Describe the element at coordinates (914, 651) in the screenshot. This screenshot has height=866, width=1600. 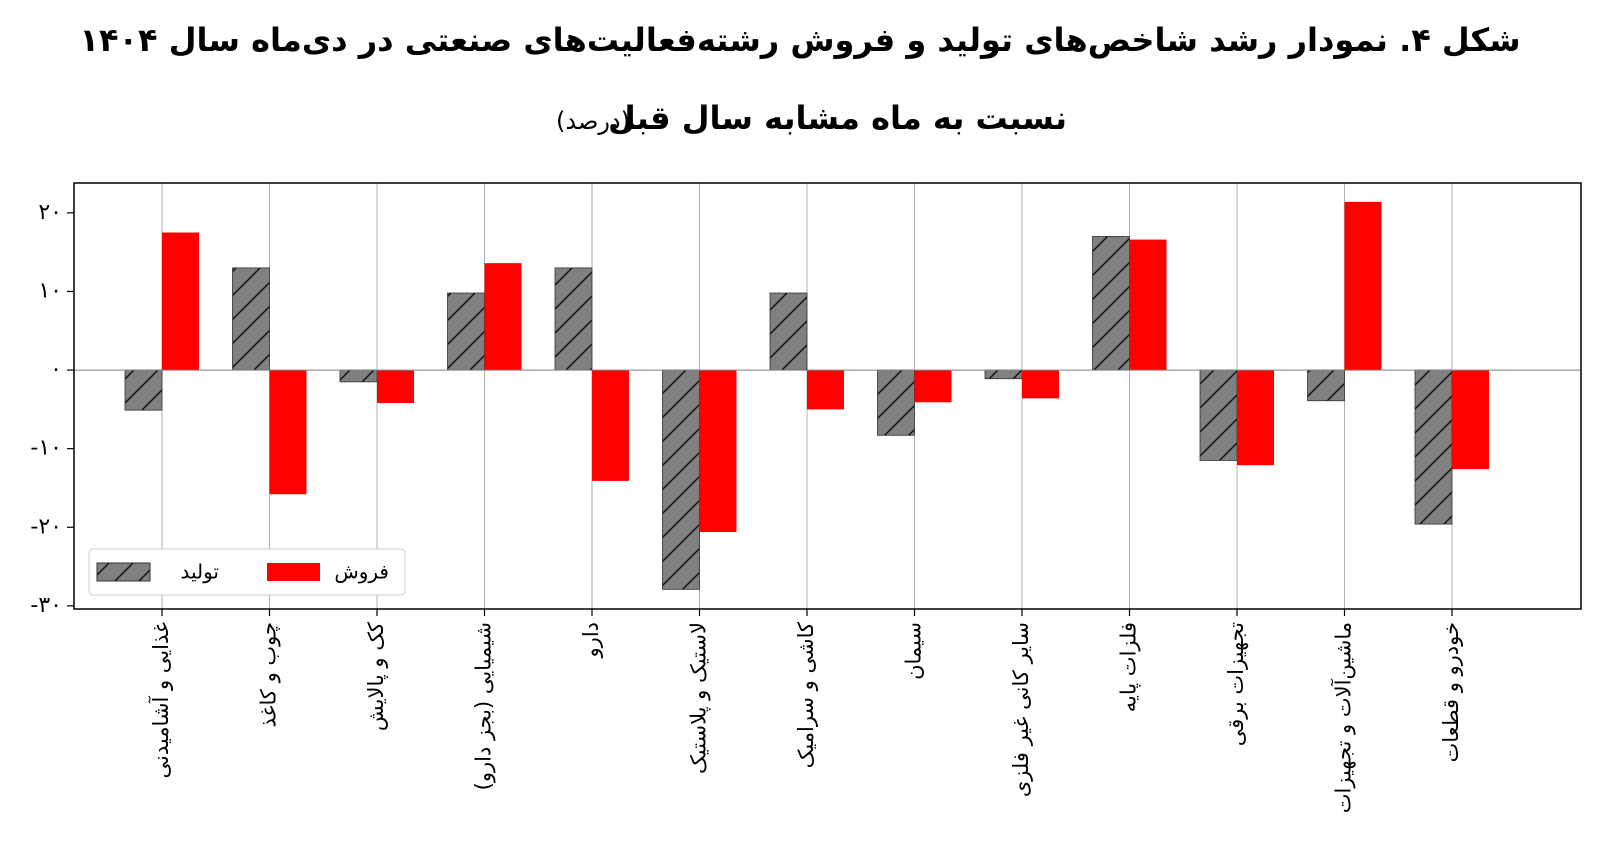
I see `x-tick-label: سیمان` at that location.